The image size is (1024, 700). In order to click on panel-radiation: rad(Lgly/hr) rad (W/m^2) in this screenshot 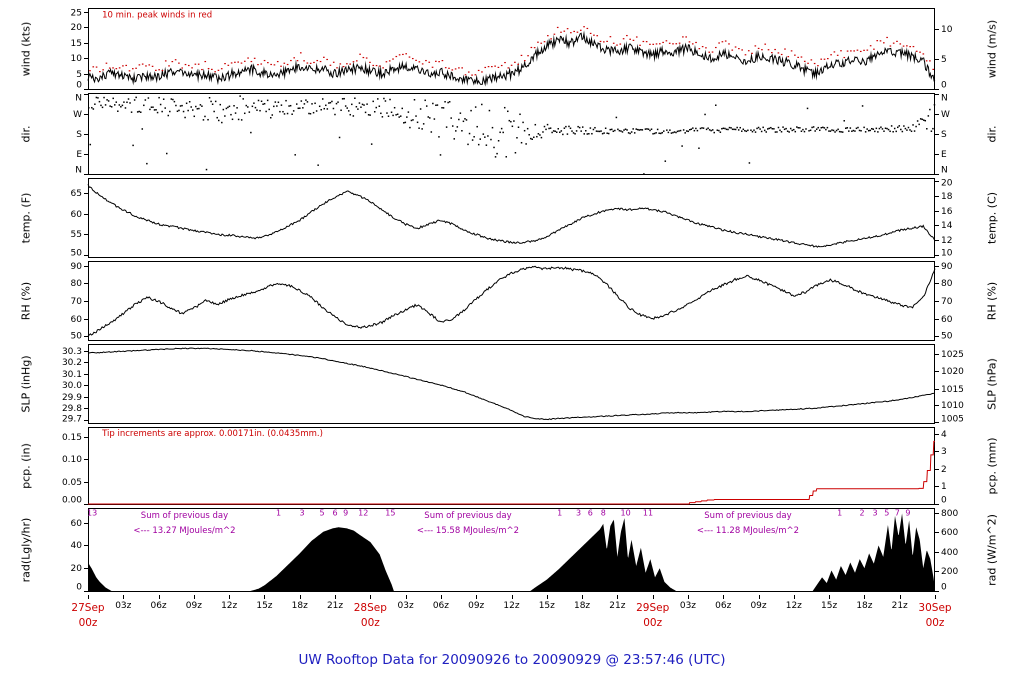, I will do `click(512, 550)`.